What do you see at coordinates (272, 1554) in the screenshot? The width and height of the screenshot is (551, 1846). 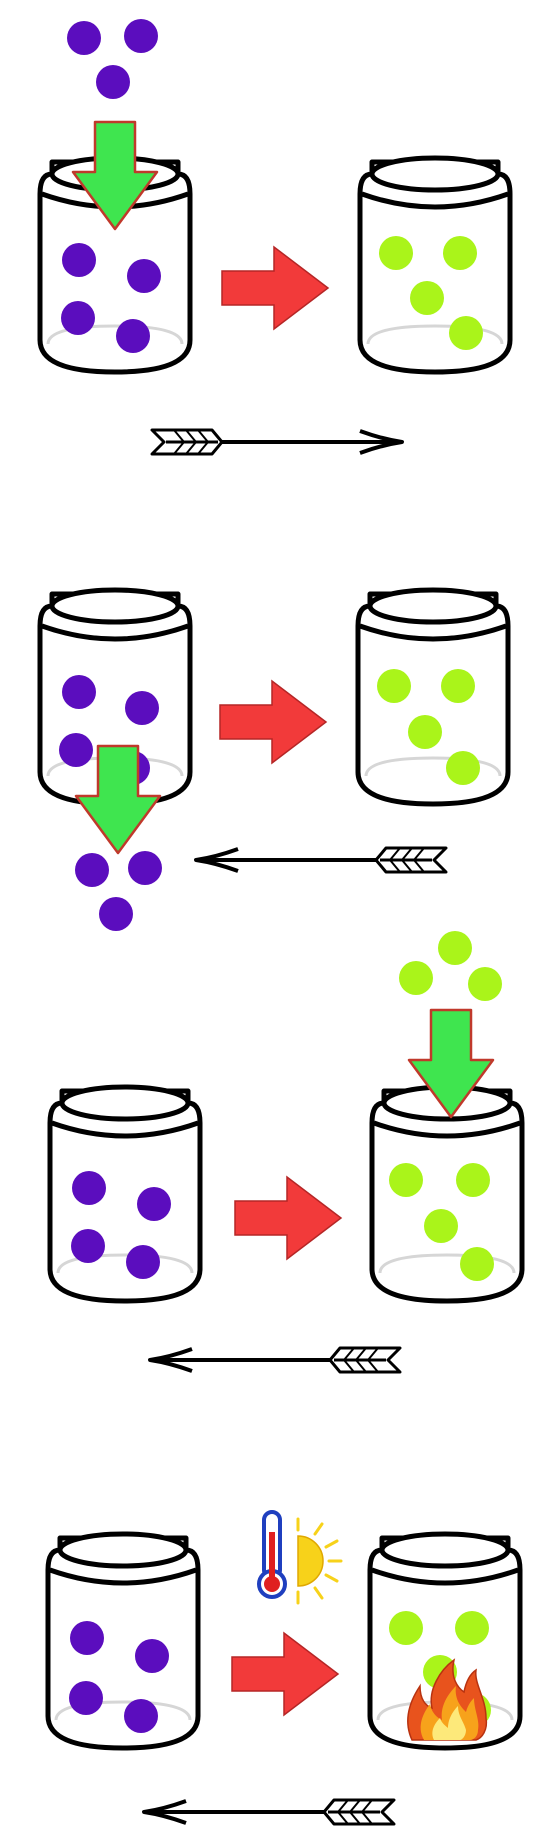 I see `thermometer-icon` at bounding box center [272, 1554].